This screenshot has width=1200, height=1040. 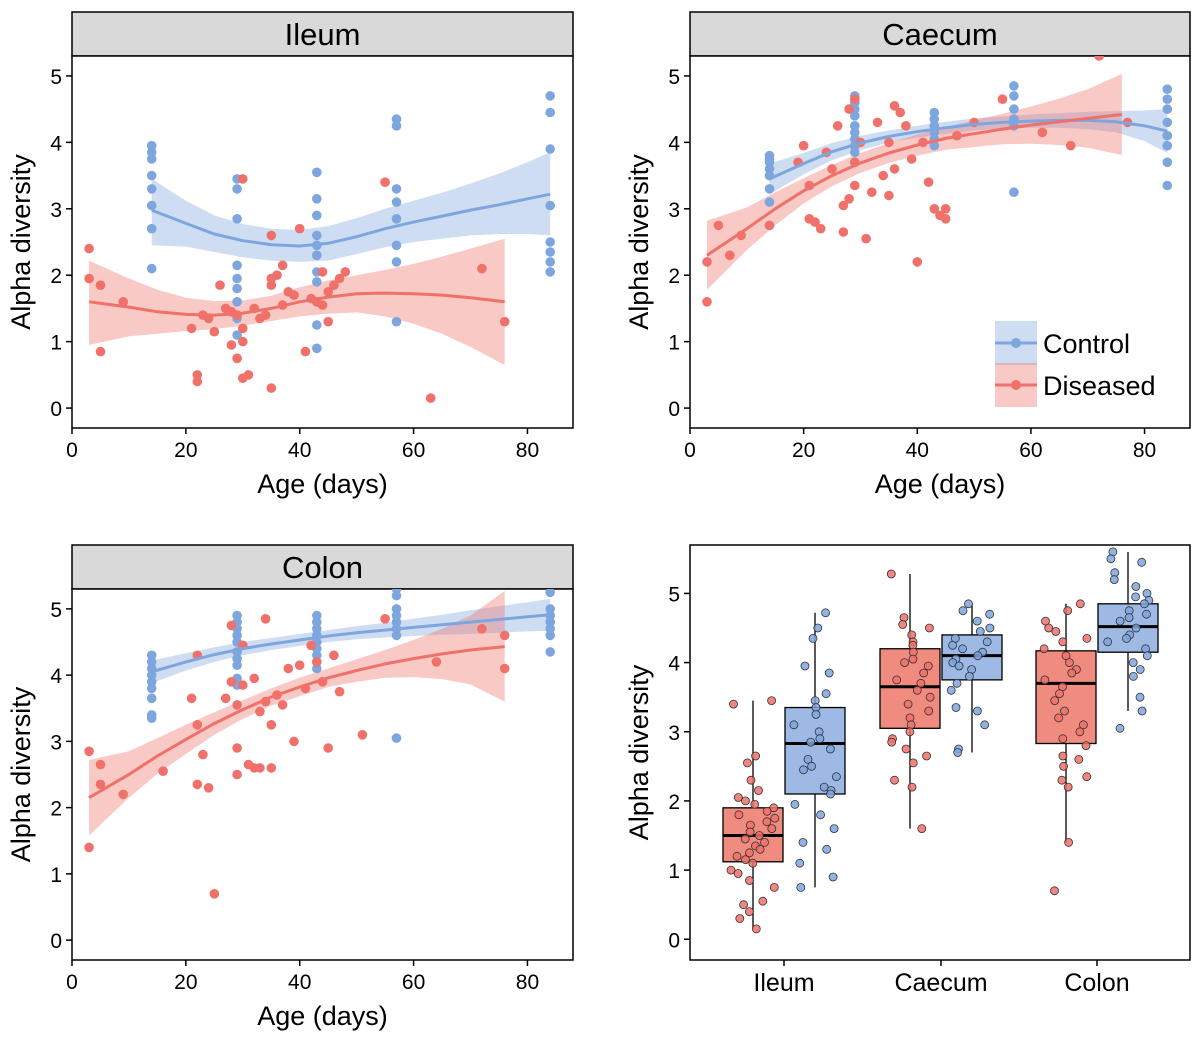 I want to click on legend-label-diseased: Diseased, so click(x=1099, y=386).